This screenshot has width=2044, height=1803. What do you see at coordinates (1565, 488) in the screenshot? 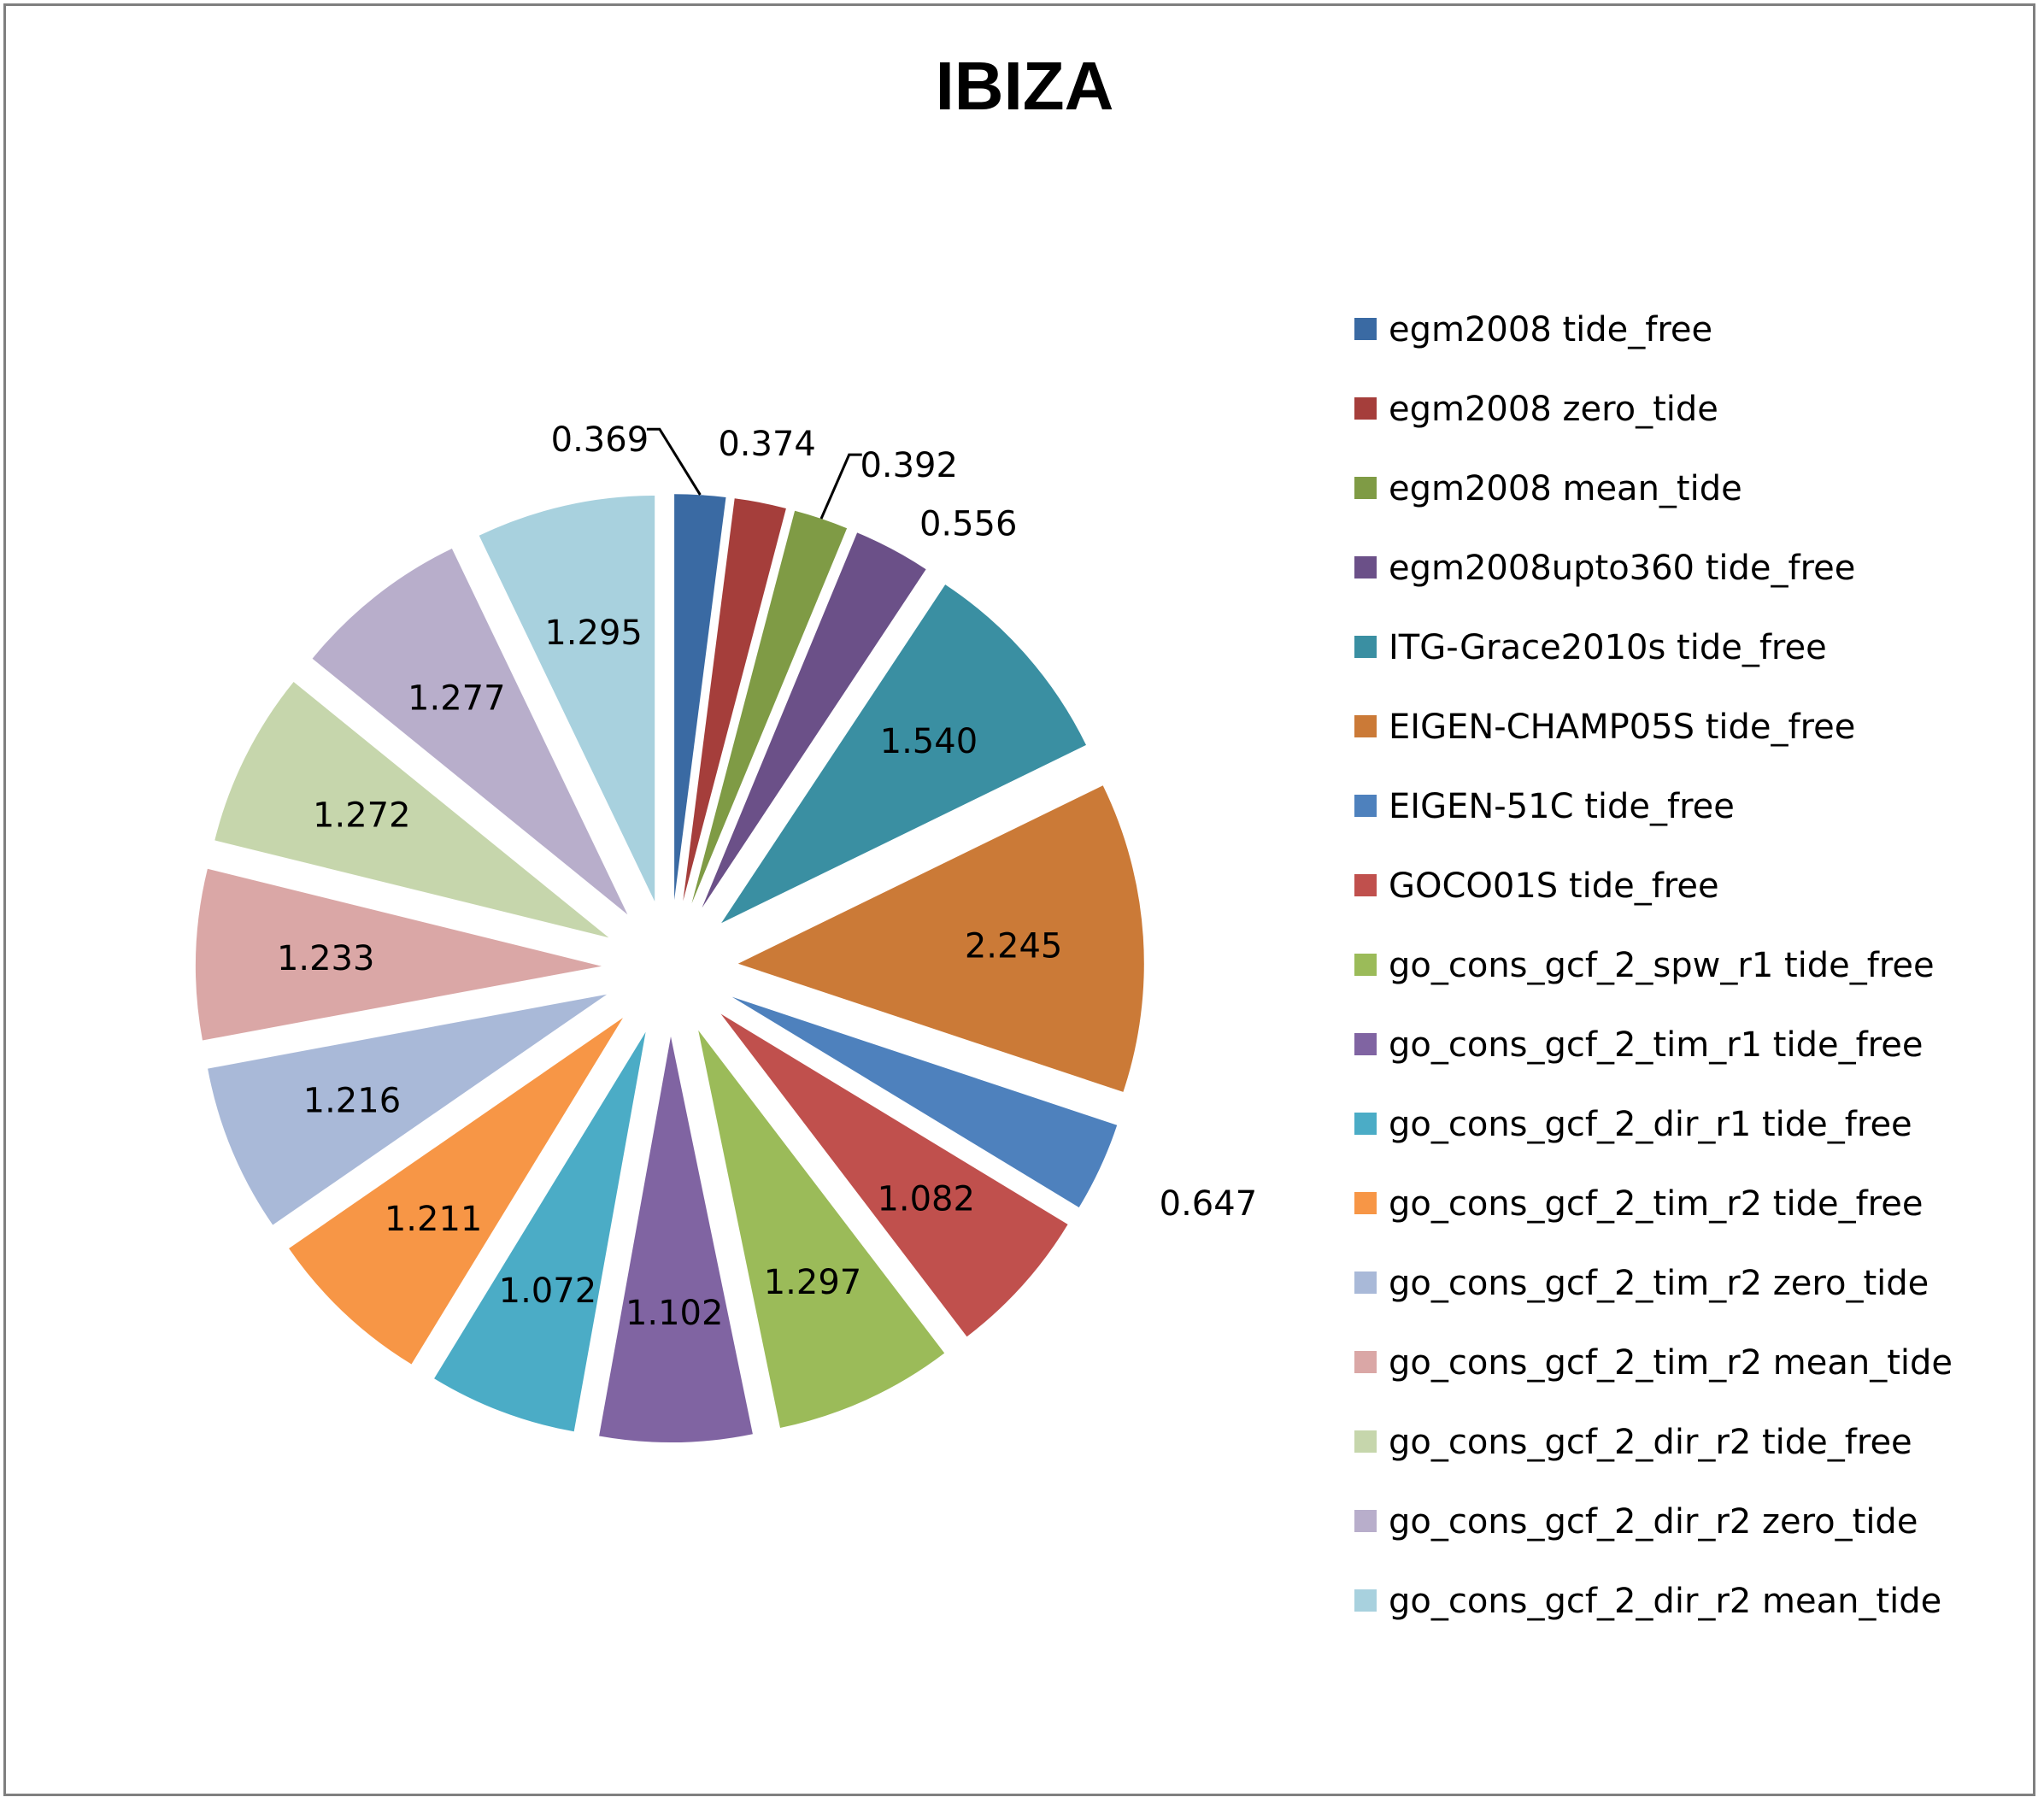
I see `legend-label: egm2008 mean_tide` at bounding box center [1565, 488].